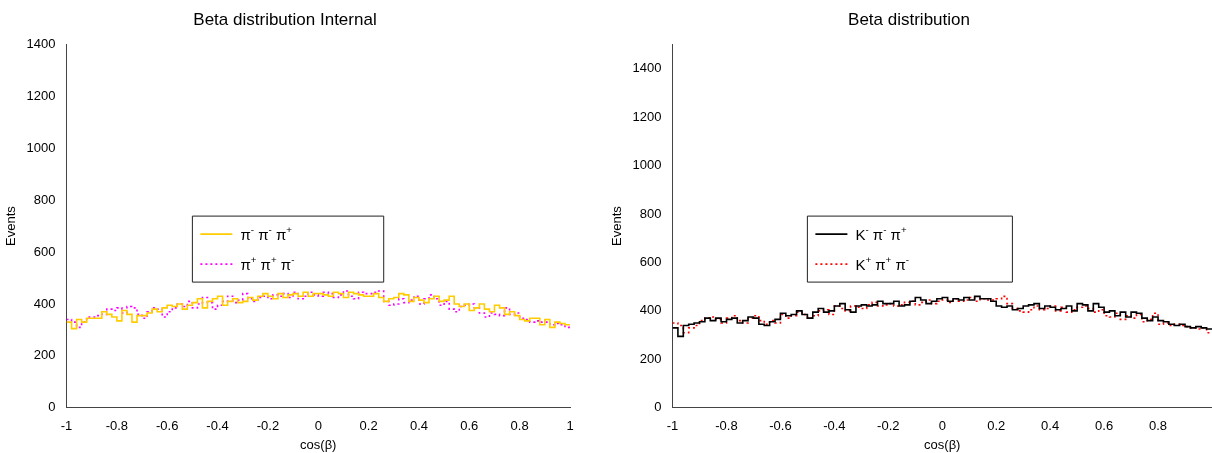 This screenshot has height=453, width=1212. Describe the element at coordinates (909, 19) in the screenshot. I see `chart-title: Beta distribution` at that location.